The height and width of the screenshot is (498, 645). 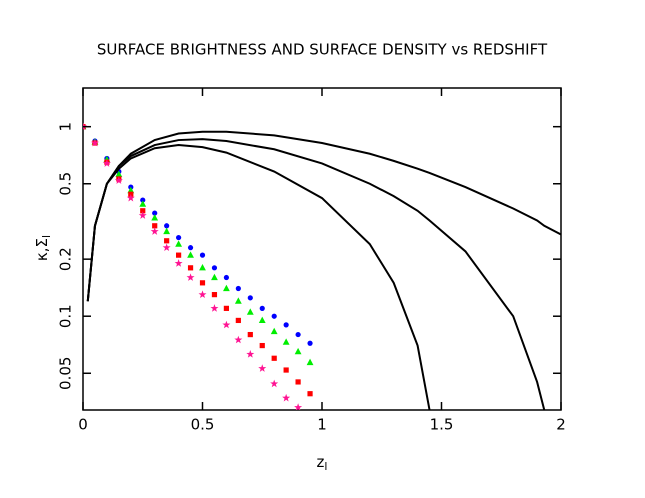 I want to click on x-tick-label: 1.5, so click(x=442, y=425).